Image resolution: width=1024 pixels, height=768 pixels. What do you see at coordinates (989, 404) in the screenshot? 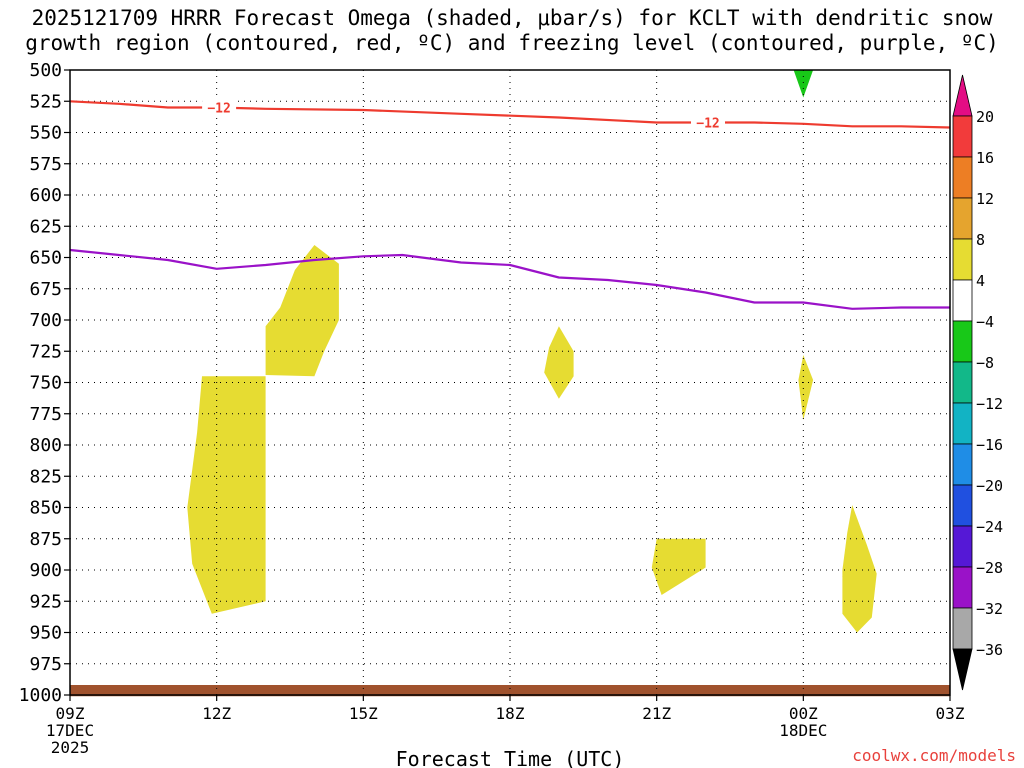
I see `colorbar-label: −12` at bounding box center [989, 404].